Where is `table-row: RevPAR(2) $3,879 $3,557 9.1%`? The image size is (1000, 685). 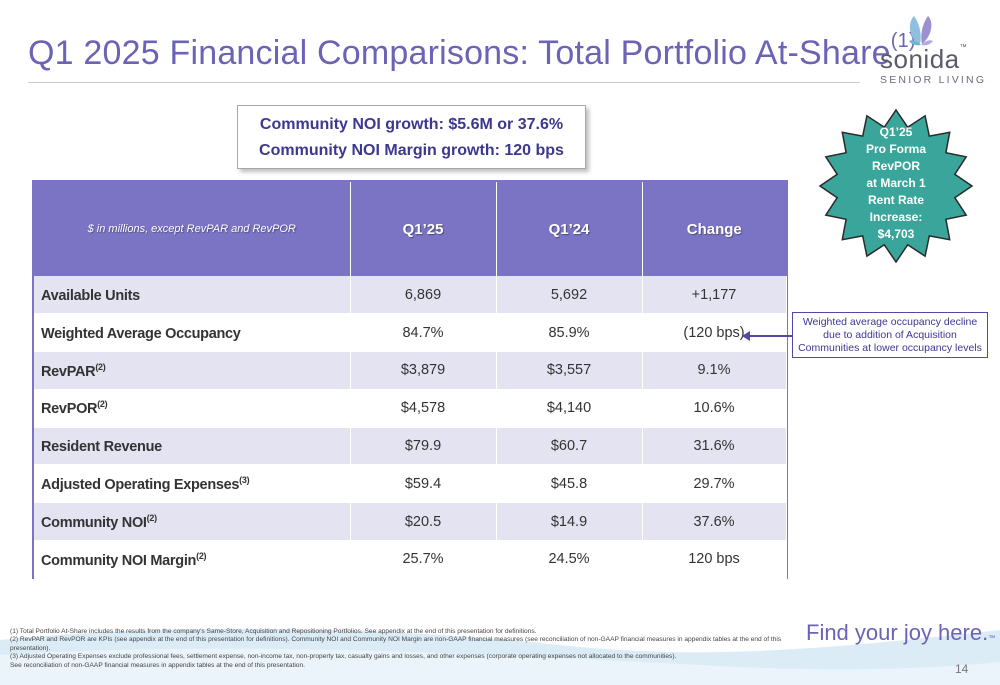
table-row: RevPAR(2) $3,879 $3,557 9.1% is located at coordinates (410, 370).